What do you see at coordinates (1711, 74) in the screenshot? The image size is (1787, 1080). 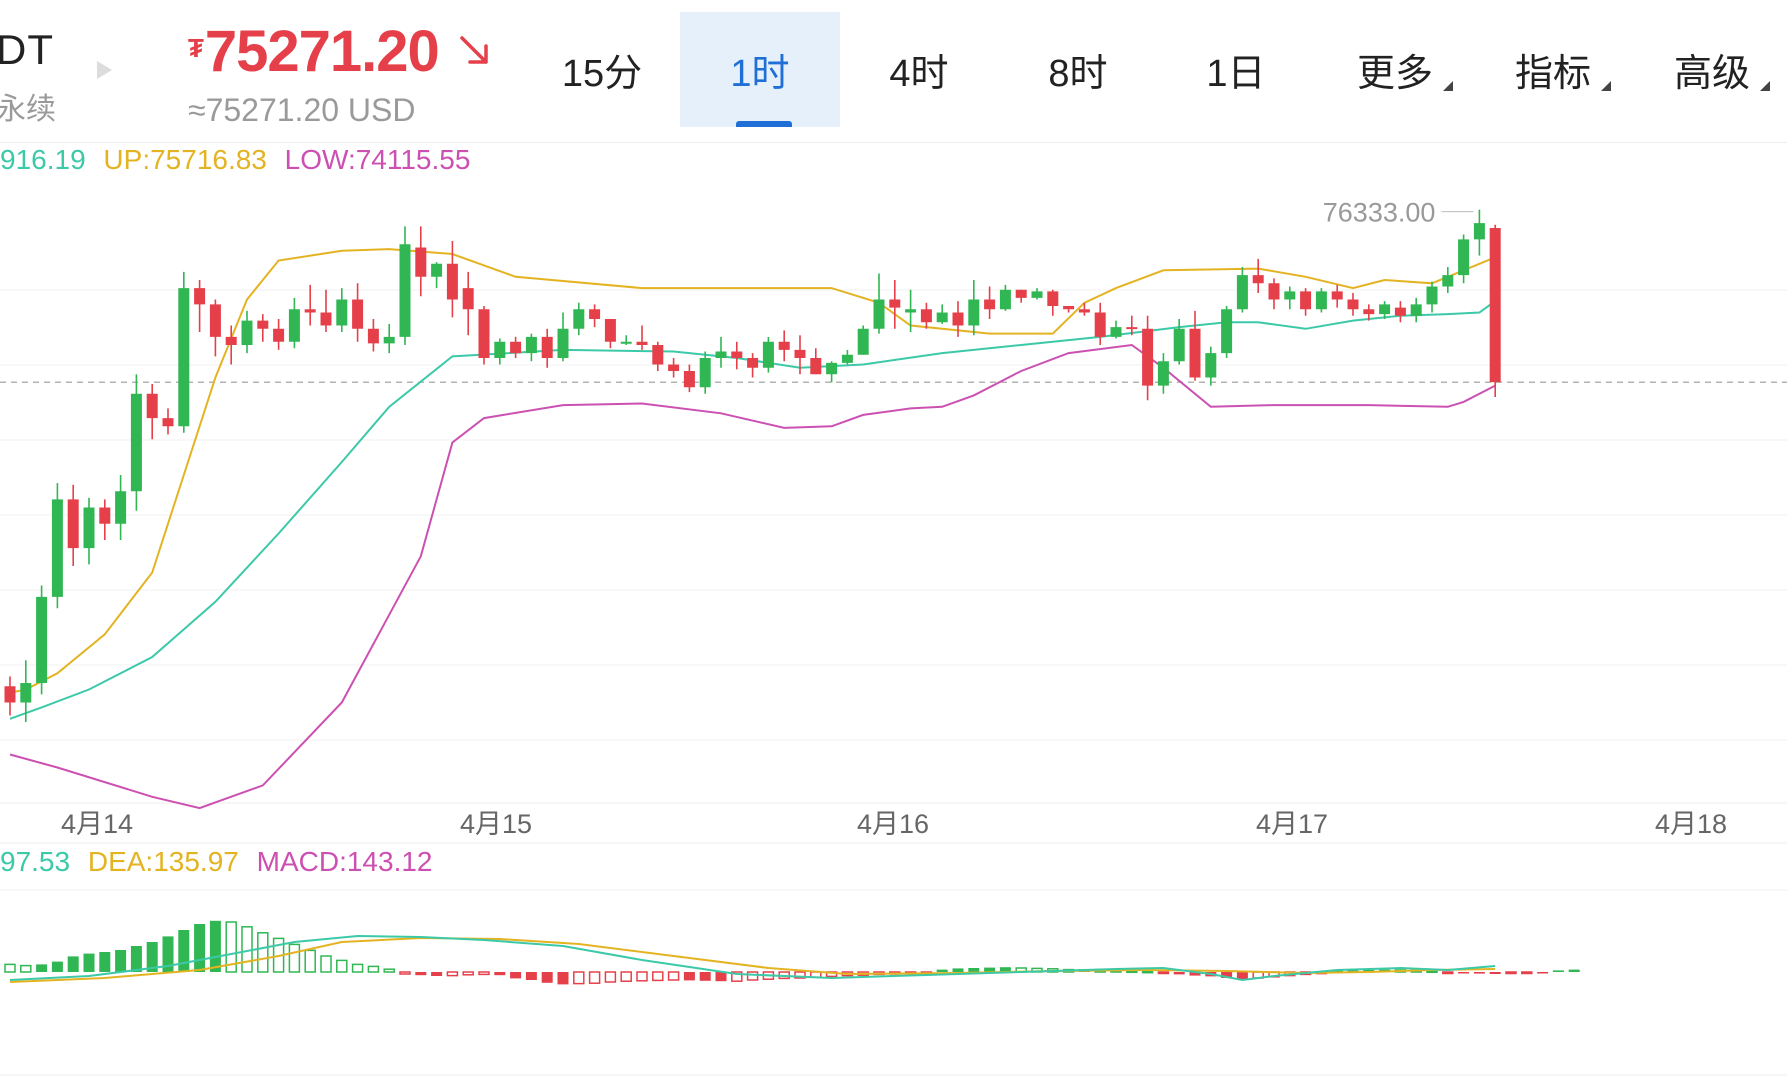 I see `tab-label: 高级` at bounding box center [1711, 74].